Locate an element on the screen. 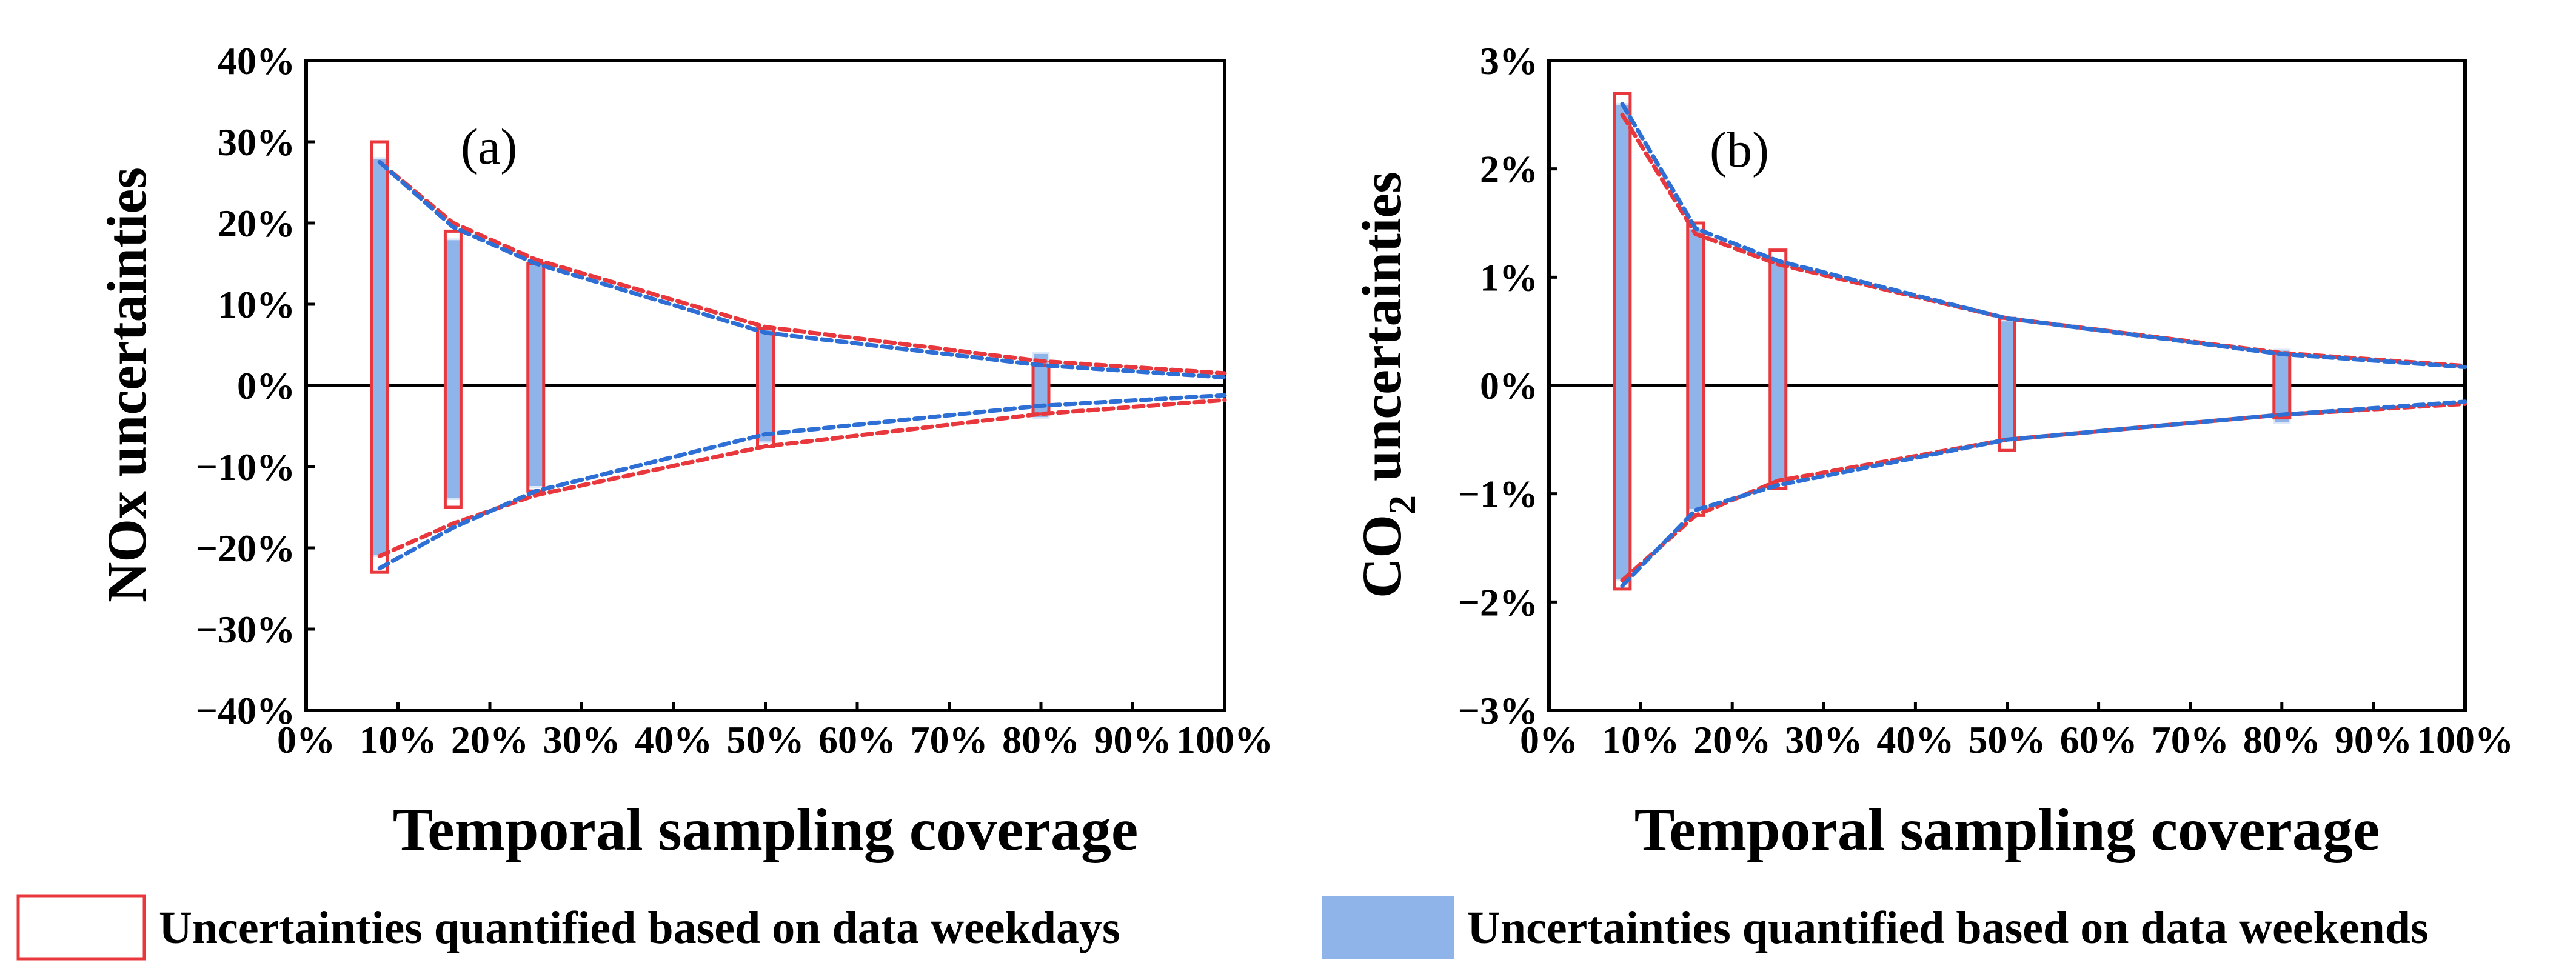  y-axis-title: NOx uncertainties is located at coordinates (127, 384).